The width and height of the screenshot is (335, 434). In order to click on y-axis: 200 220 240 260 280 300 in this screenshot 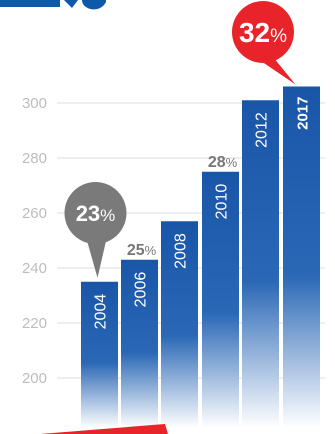, I will do `click(34, 241)`.